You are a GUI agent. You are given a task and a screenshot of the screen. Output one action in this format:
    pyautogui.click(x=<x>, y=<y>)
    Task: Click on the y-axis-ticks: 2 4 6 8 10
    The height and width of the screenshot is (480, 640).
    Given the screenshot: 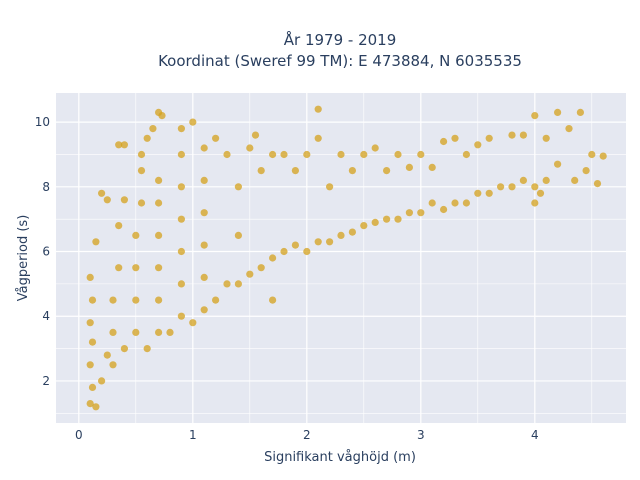 What is the action you would take?
    pyautogui.click(x=42, y=251)
    